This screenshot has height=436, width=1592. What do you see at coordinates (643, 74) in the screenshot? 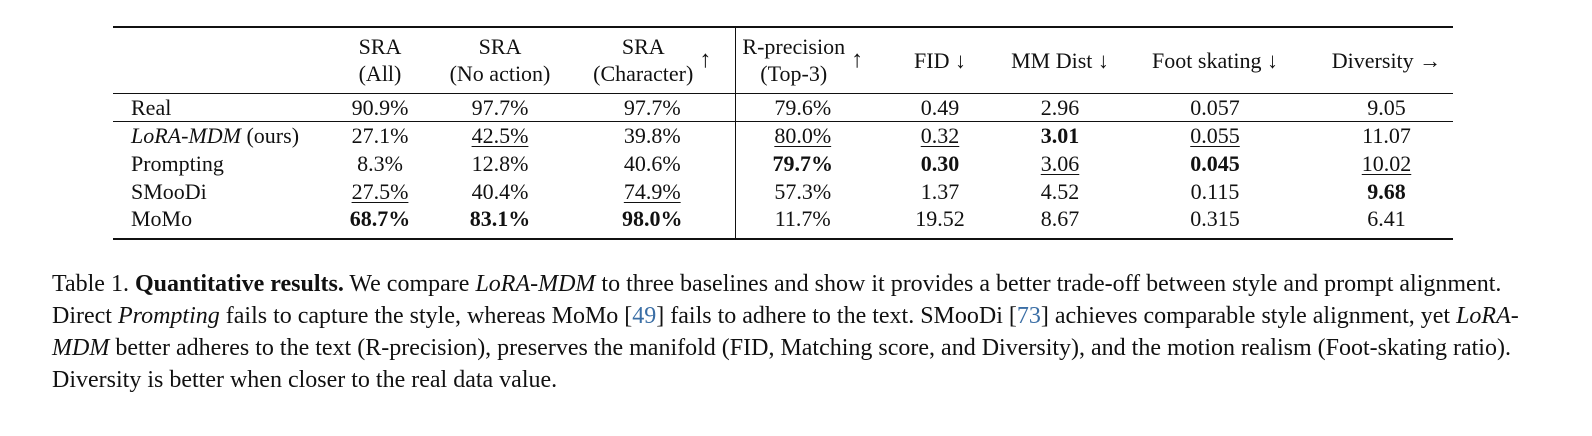
I see `header-text: (Character)` at bounding box center [643, 74].